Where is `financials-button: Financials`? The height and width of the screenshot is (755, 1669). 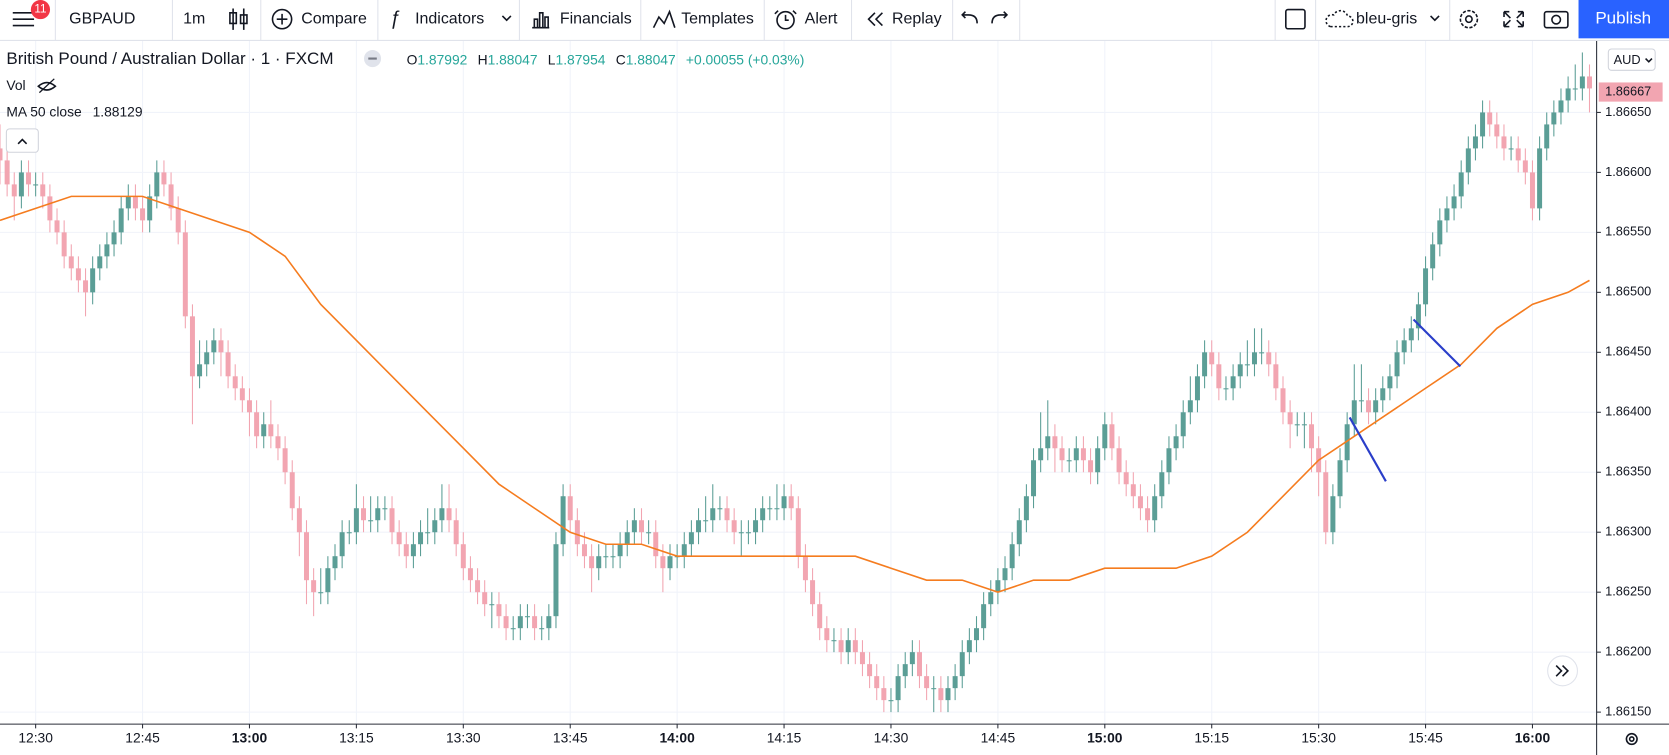
financials-button: Financials is located at coordinates (596, 18).